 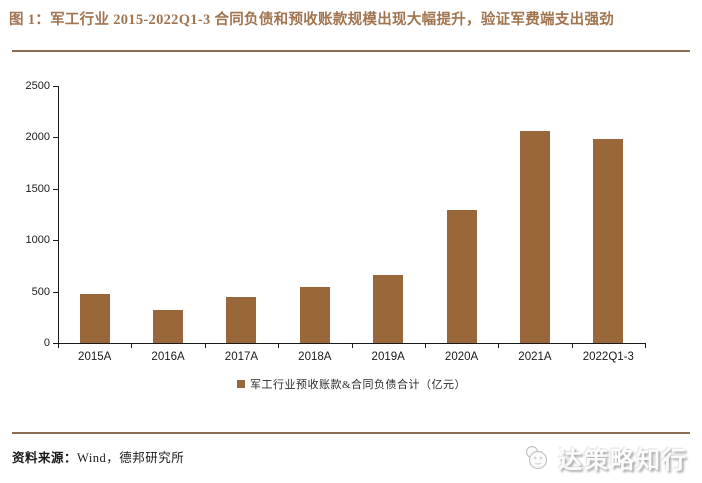 What do you see at coordinates (131, 458) in the screenshot?
I see `source-text: Wind，德邦研究所` at bounding box center [131, 458].